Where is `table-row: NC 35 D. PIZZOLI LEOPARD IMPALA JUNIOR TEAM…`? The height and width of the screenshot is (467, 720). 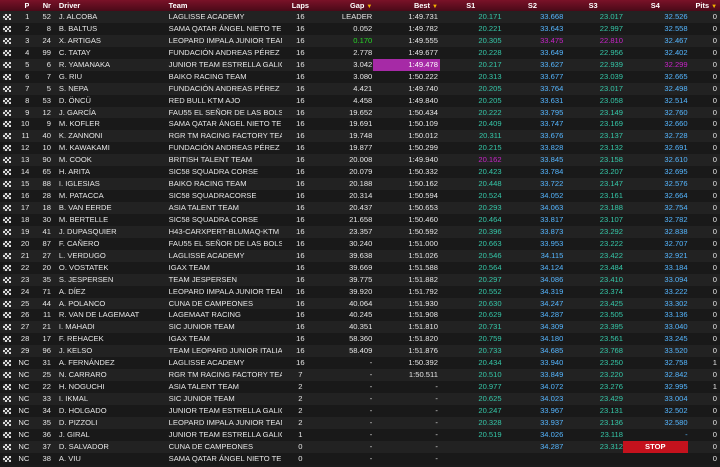 table-row: NC 35 D. PIZZOLI LEOPARD IMPALA JUNIOR TEAM… is located at coordinates (360, 422).